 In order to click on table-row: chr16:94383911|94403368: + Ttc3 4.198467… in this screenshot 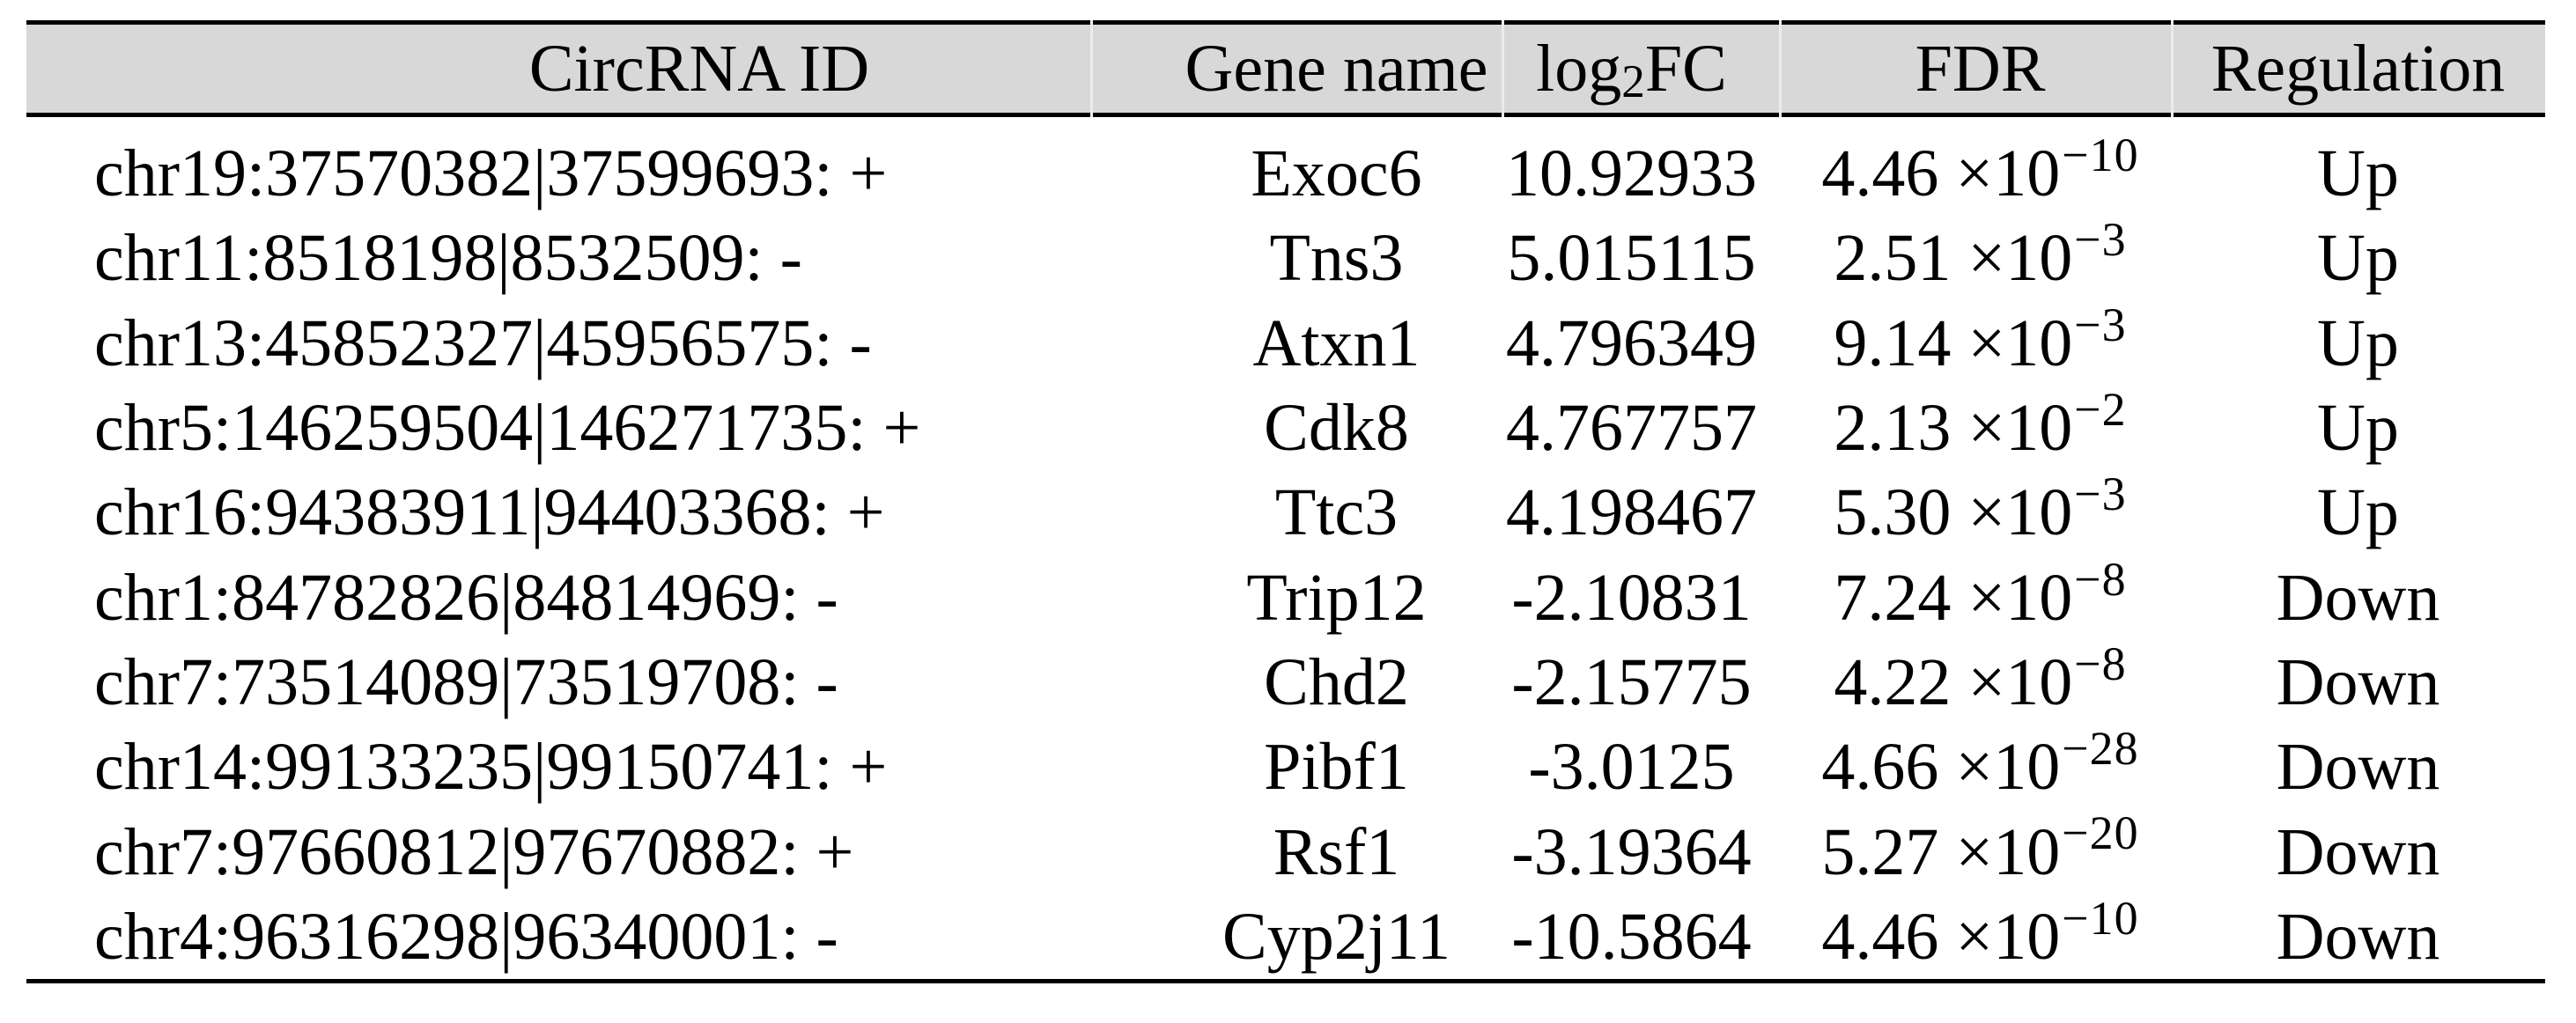, I will do `click(1285, 513)`.